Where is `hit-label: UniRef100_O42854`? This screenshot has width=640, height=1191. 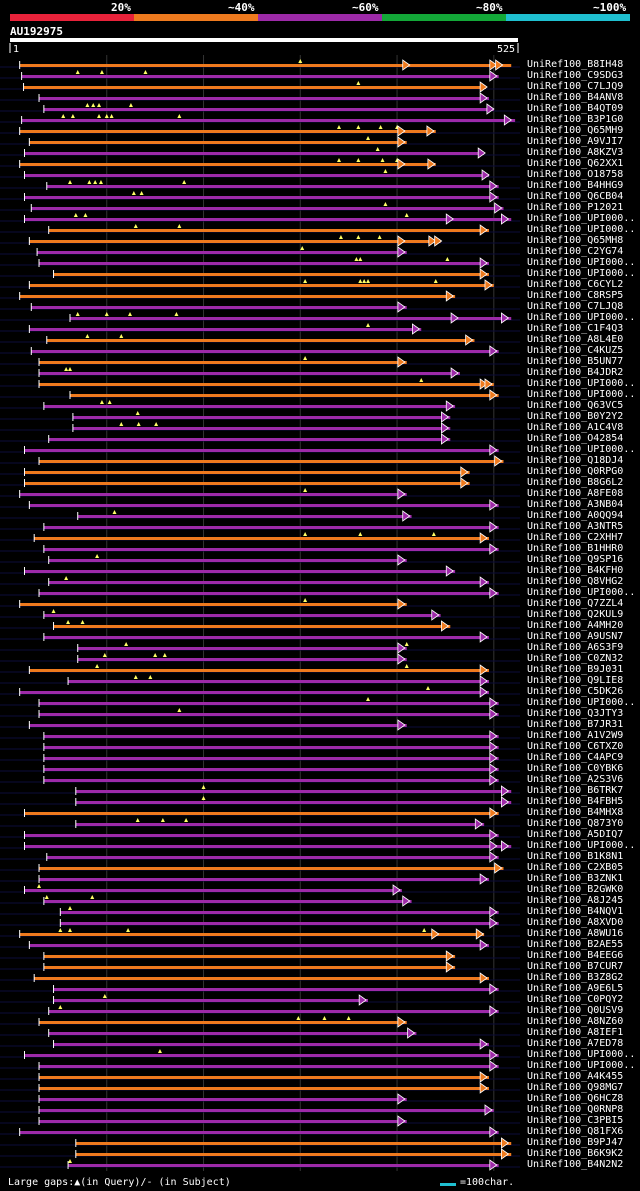
hit-label: UniRef100_O42854 is located at coordinates (575, 438).